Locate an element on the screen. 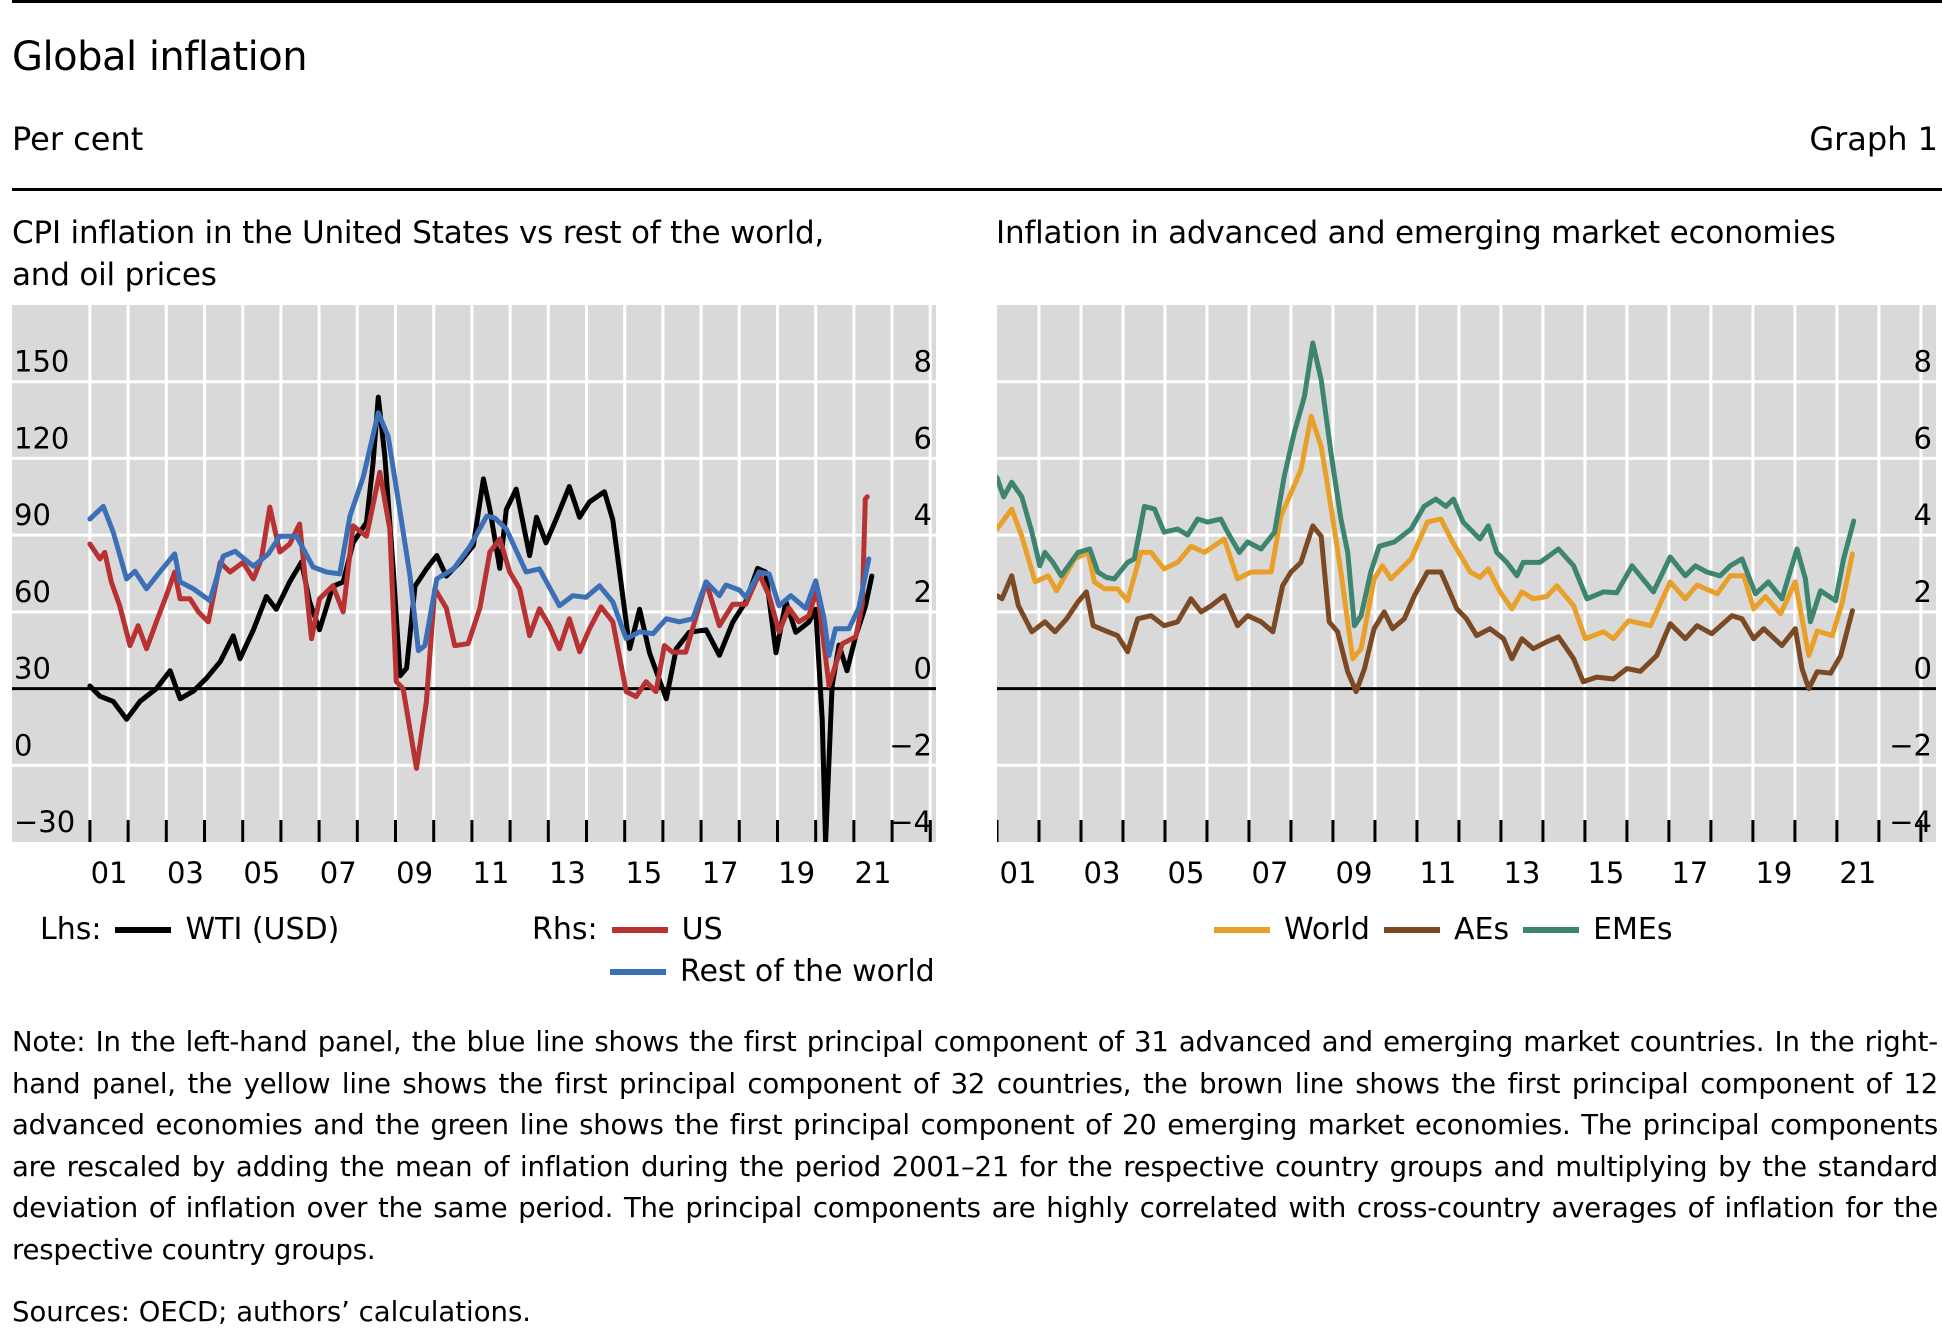  series-line-world is located at coordinates (1426, 537).